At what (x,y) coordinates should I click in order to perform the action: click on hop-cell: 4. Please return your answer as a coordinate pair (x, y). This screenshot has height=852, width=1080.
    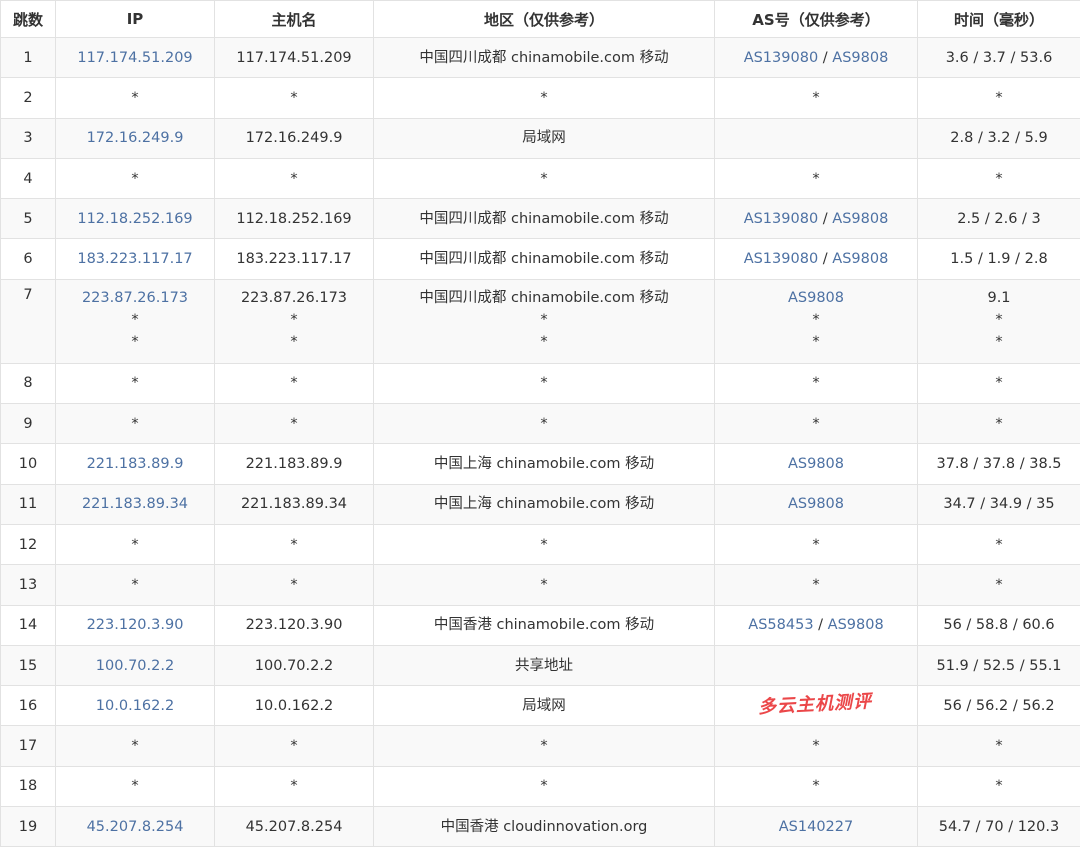
    Looking at the image, I should click on (28, 178).